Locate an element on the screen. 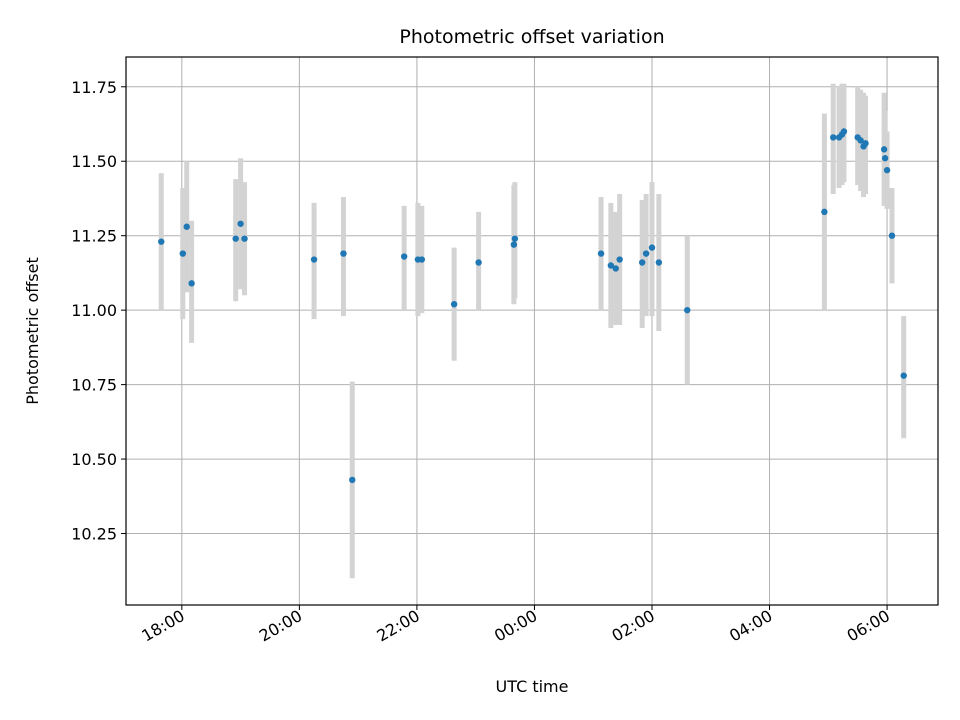  y-tick-label: 11.25 is located at coordinates (94, 236).